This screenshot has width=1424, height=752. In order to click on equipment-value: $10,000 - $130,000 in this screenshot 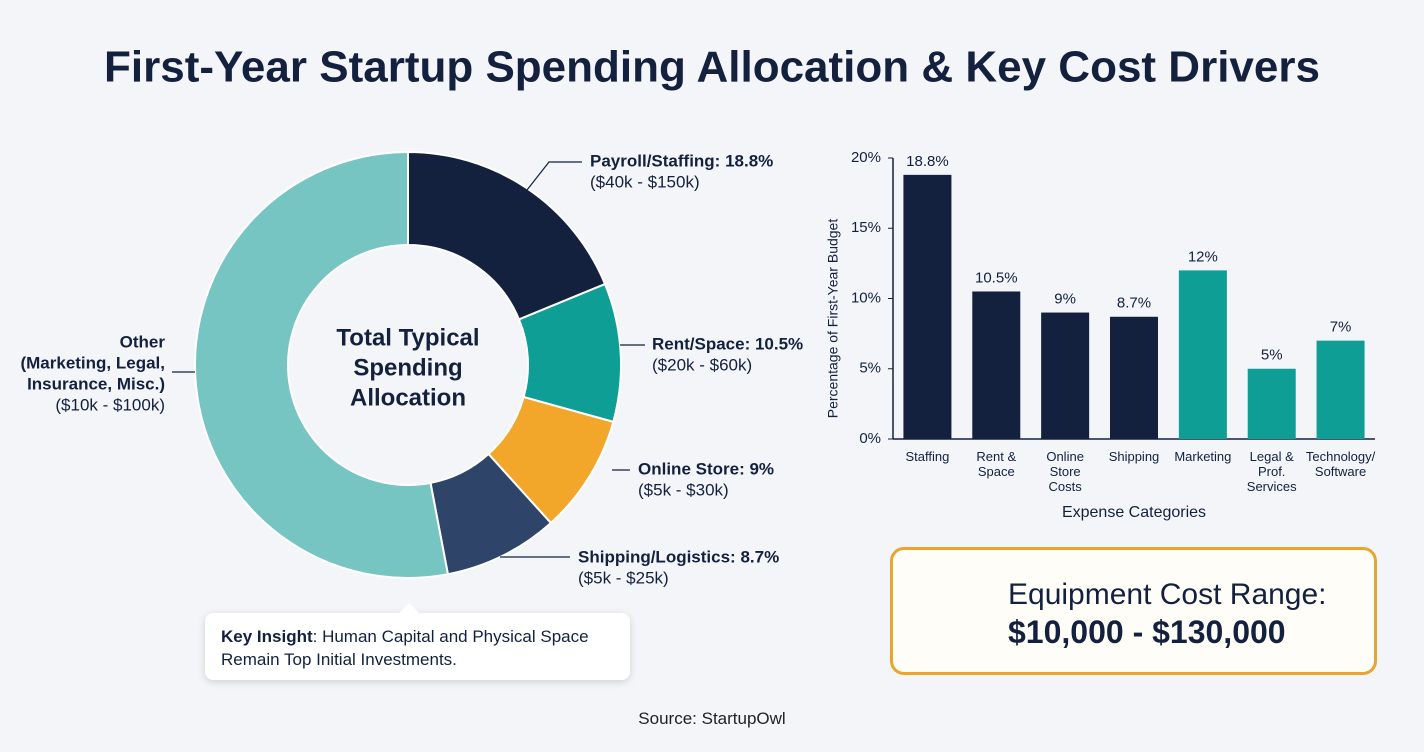, I will do `click(1147, 632)`.